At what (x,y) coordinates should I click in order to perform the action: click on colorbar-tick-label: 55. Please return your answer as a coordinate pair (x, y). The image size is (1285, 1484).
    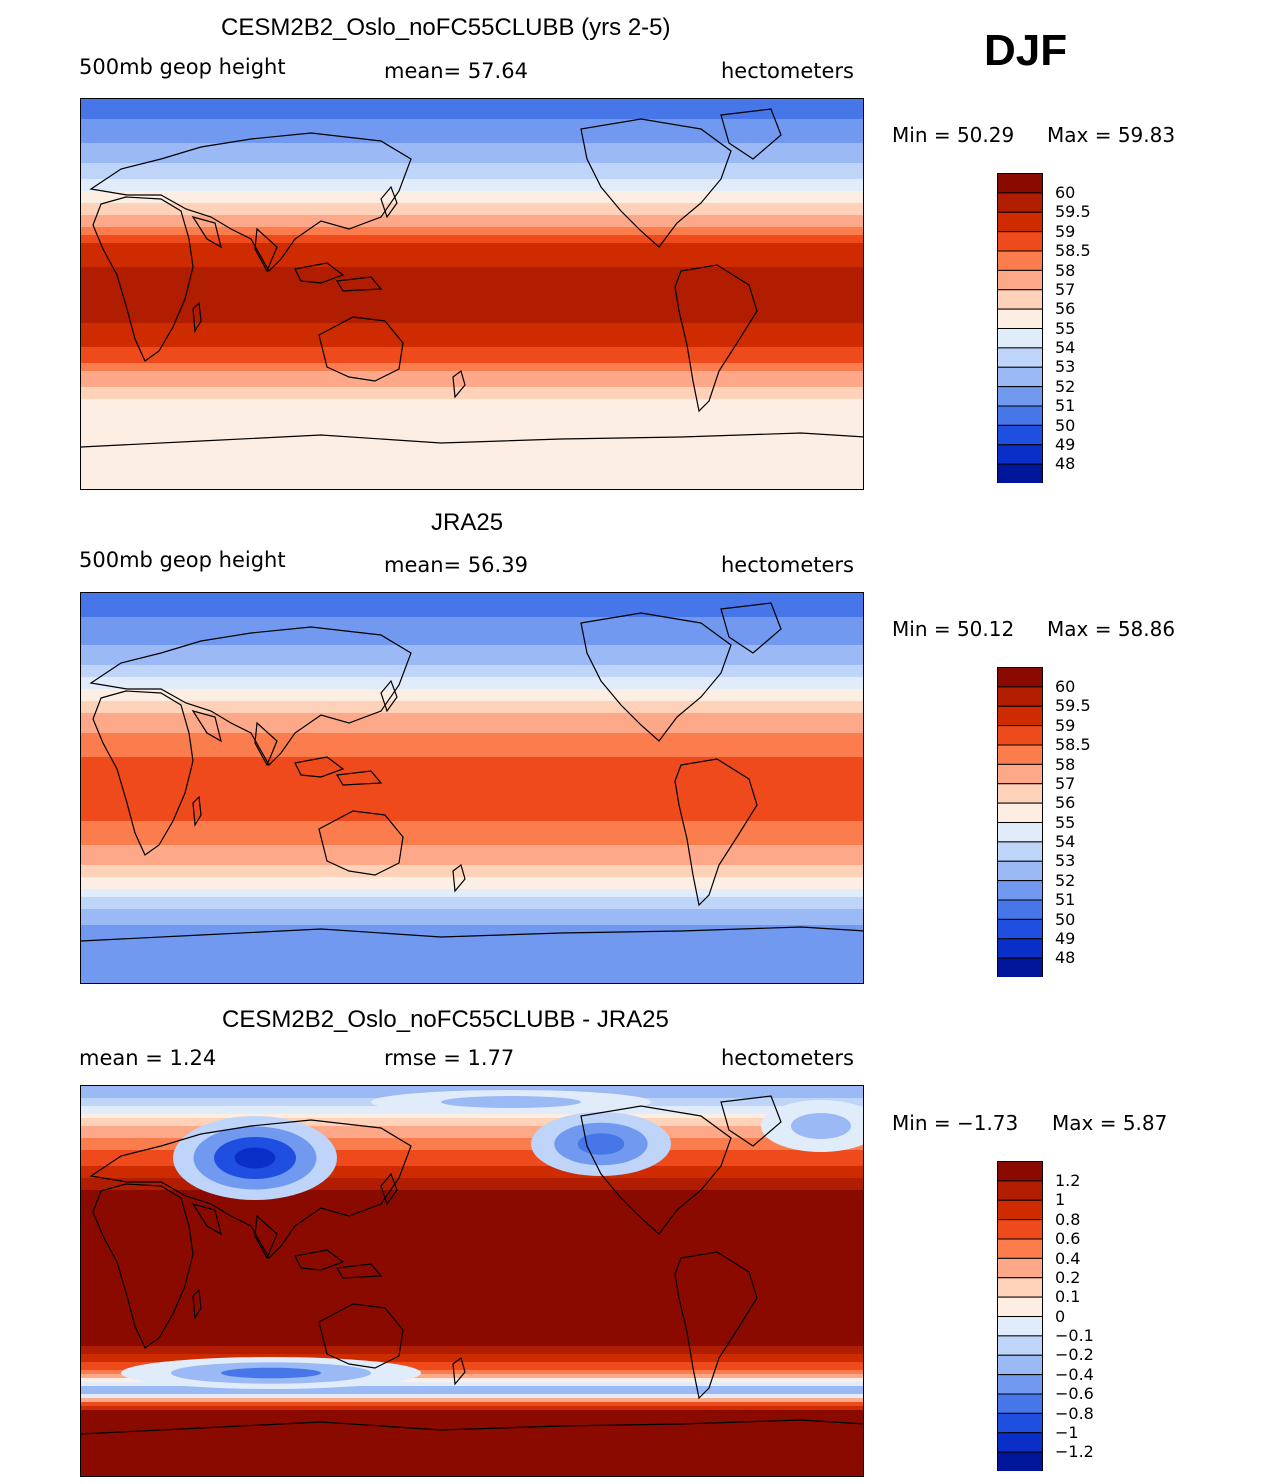
    Looking at the image, I should click on (1065, 328).